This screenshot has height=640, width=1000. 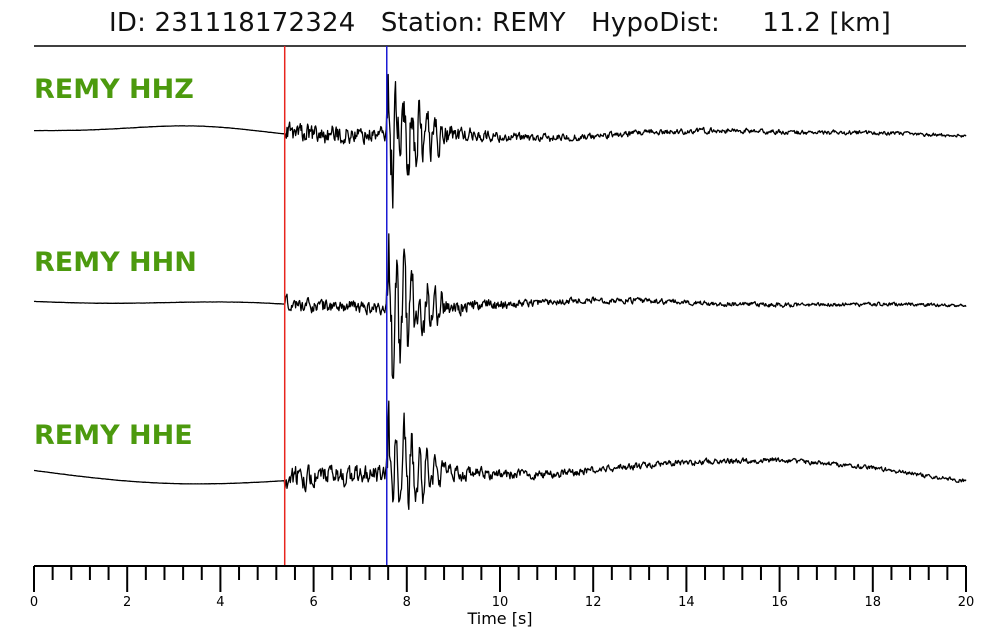 I want to click on x-tick-label: 14, so click(x=686, y=602).